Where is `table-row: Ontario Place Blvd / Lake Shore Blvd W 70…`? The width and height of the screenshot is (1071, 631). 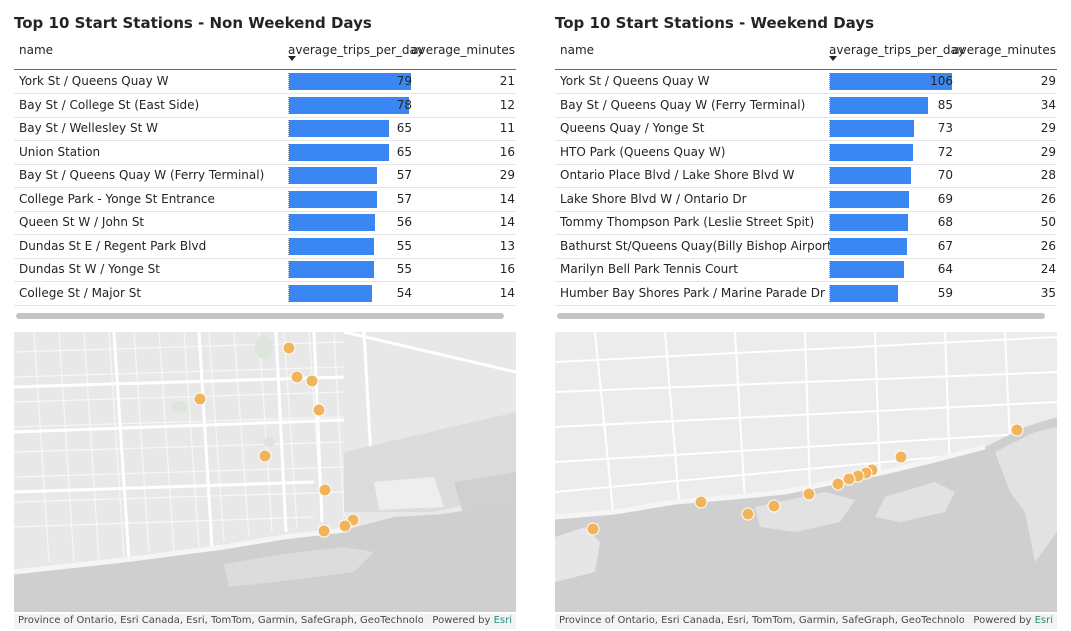 table-row: Ontario Place Blvd / Lake Shore Blvd W 70… is located at coordinates (806, 176).